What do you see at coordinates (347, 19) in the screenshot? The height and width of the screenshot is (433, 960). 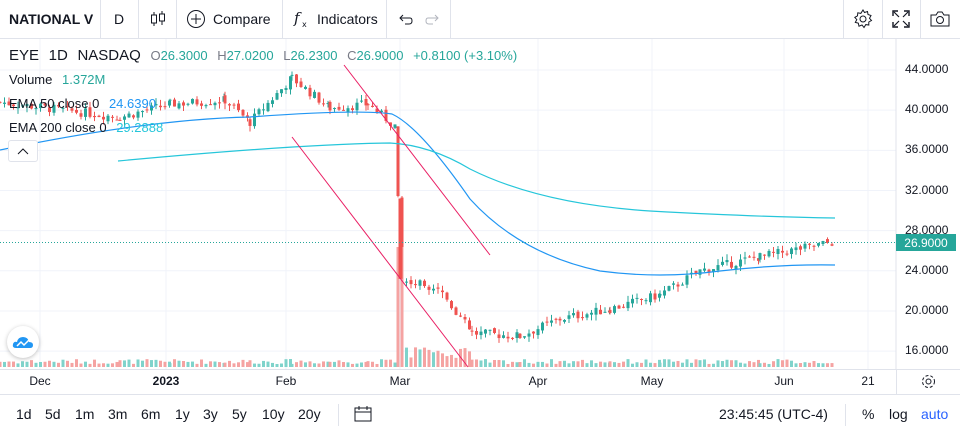 I see `indicators-label: Indicators` at bounding box center [347, 19].